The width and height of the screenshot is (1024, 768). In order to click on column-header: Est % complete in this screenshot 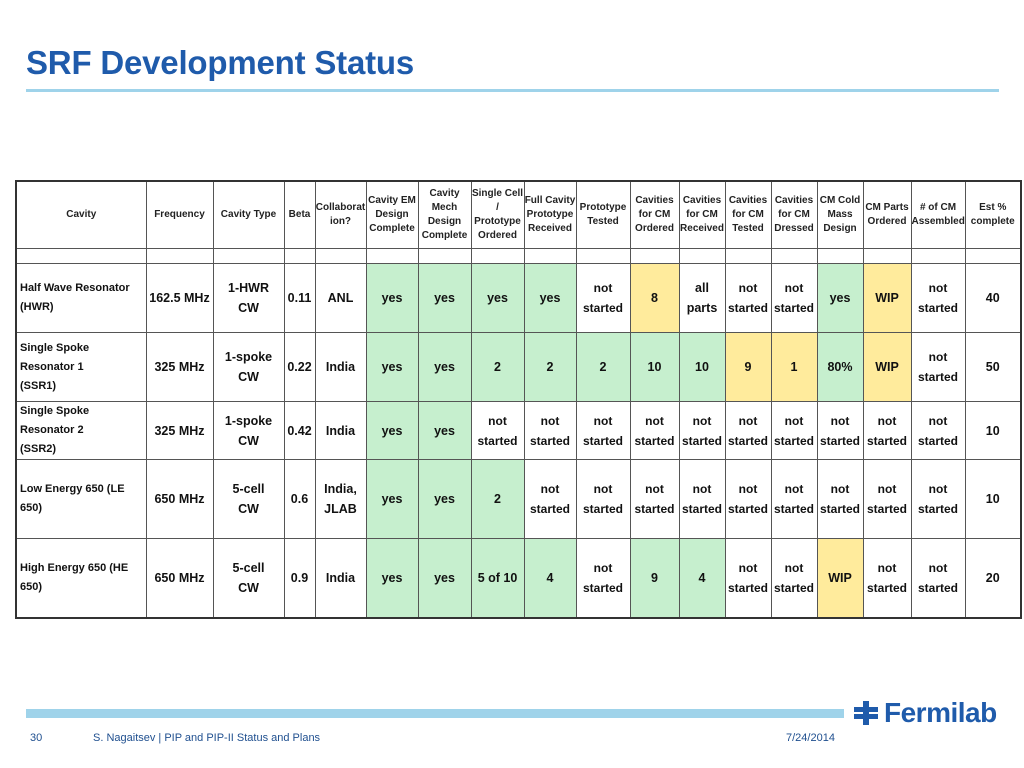, I will do `click(993, 214)`.